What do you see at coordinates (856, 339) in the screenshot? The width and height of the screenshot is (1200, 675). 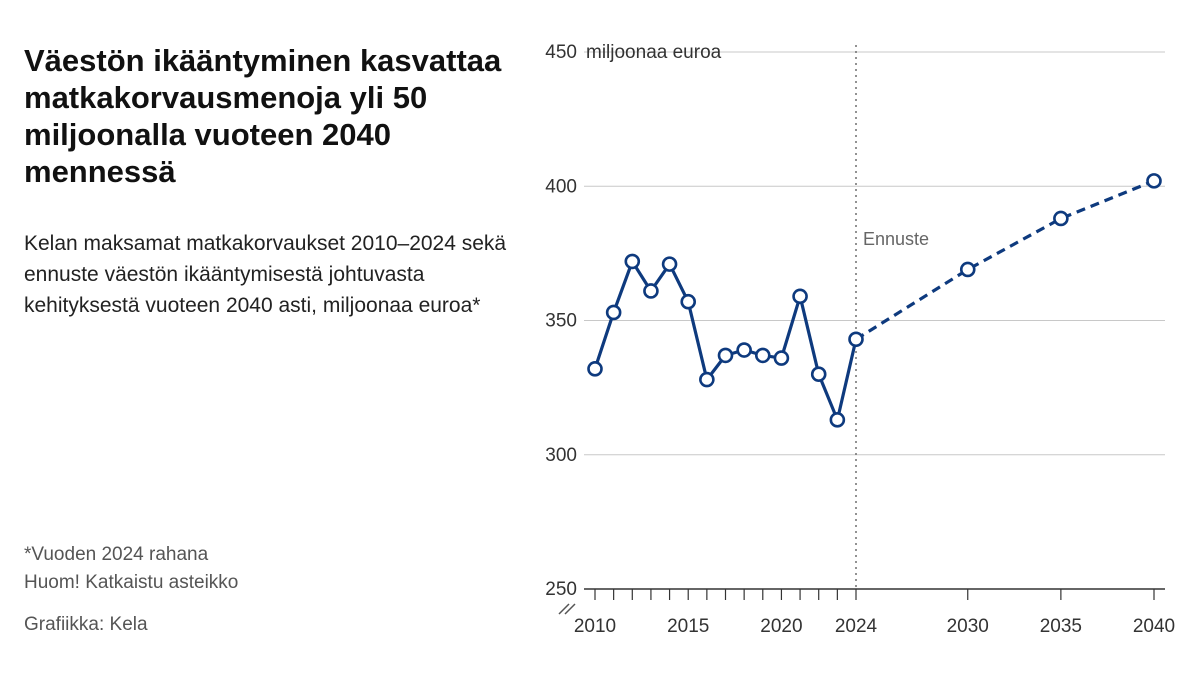 I see `data-point-2024` at bounding box center [856, 339].